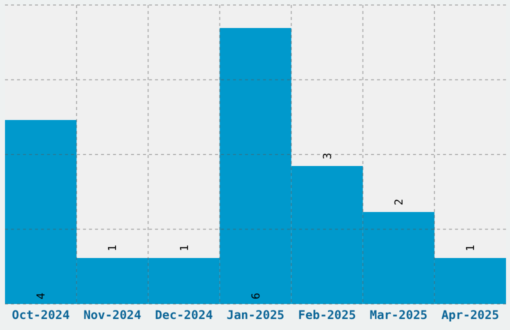 The image size is (510, 330). Describe the element at coordinates (41, 296) in the screenshot. I see `data-label: 4` at that location.